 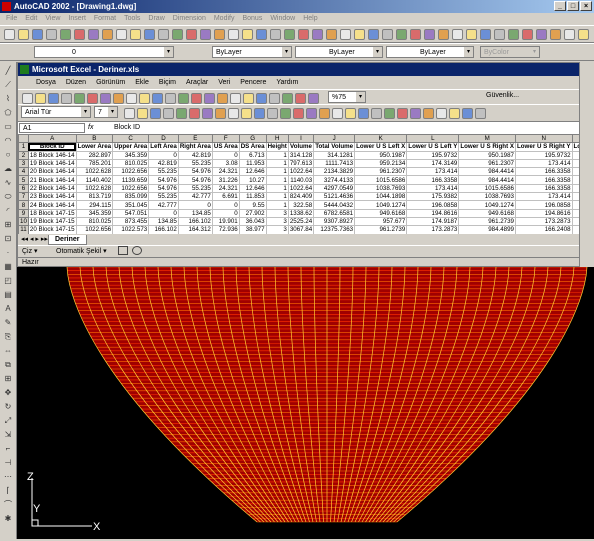 I want to click on cell: 19 Block 146-14, so click(x=52, y=163).